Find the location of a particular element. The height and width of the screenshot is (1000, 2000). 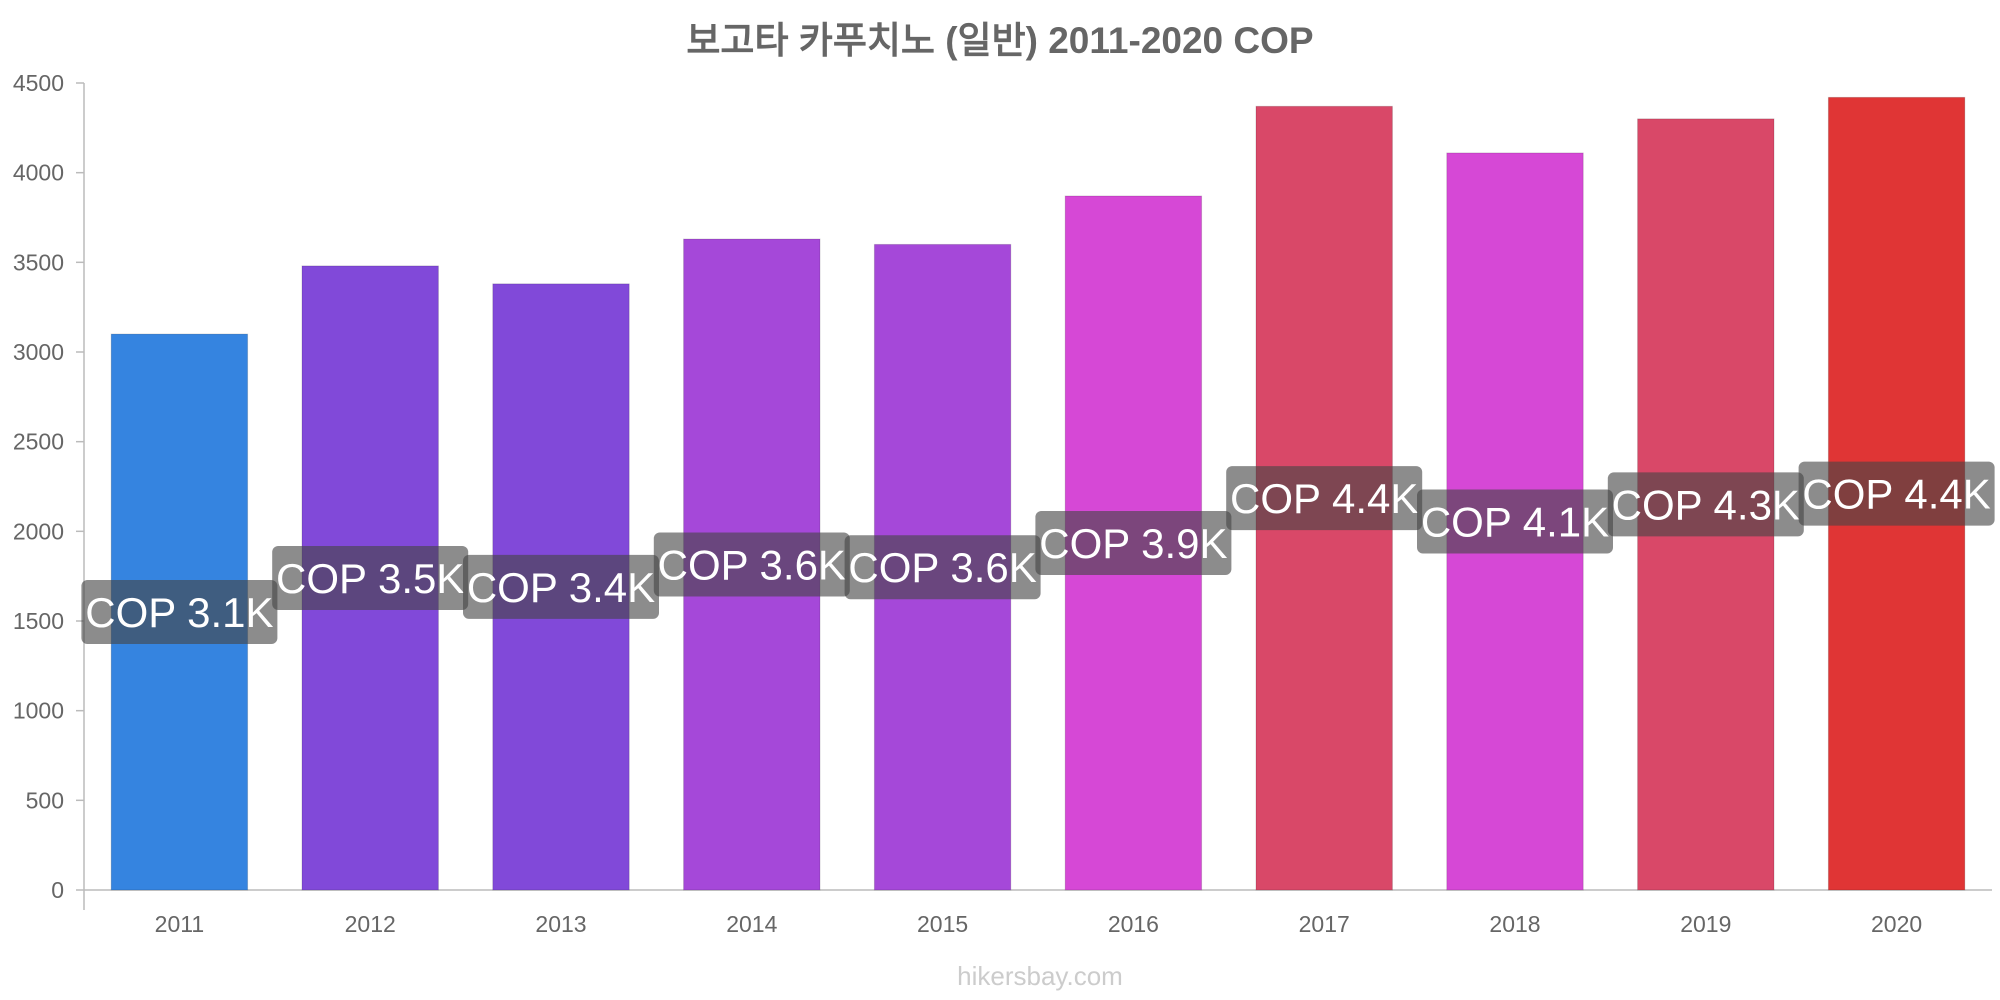

data-label: COP 4.3K is located at coordinates (1706, 504).